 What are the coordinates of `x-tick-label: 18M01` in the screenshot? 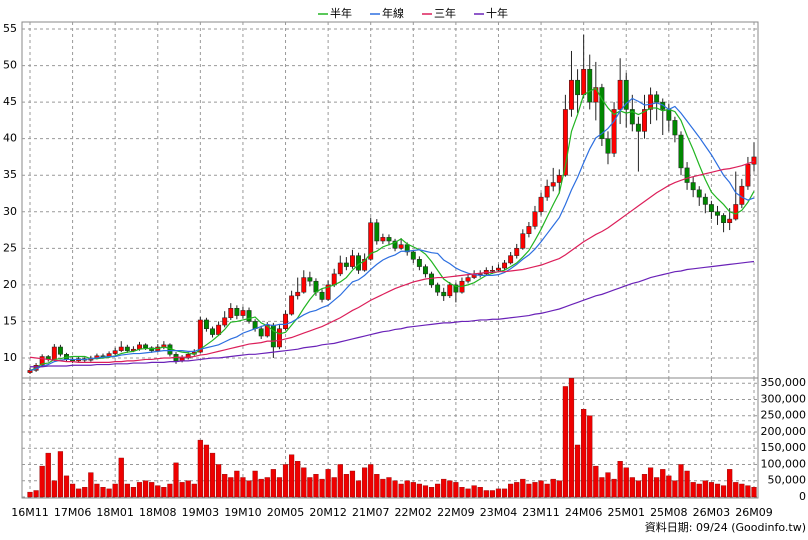 It's located at (115, 512).